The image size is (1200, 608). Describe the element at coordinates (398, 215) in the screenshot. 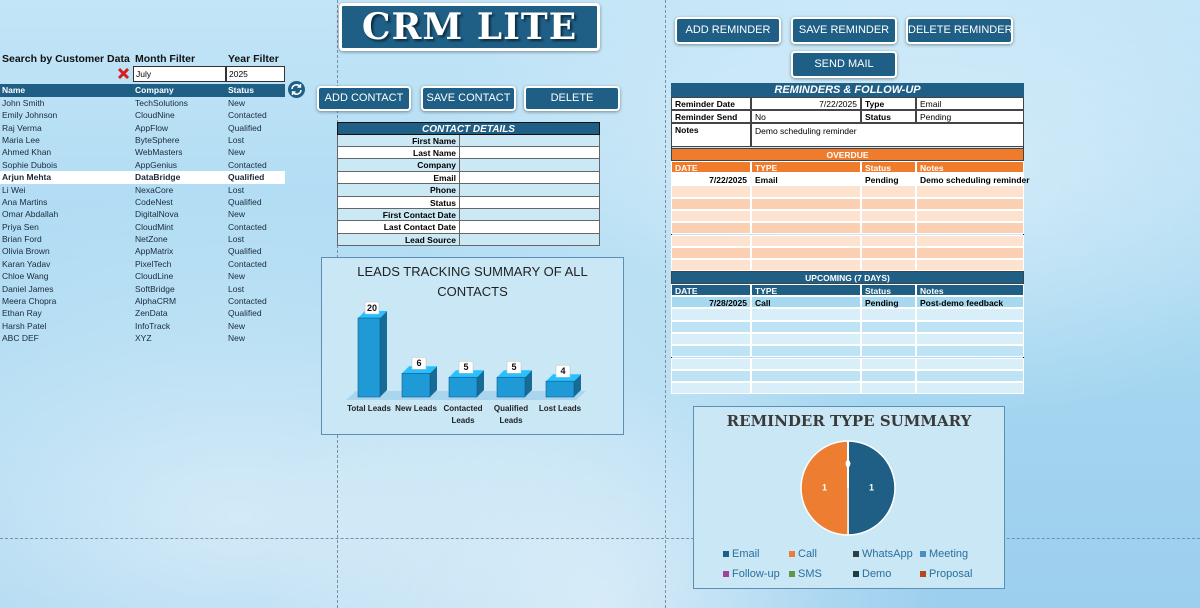

I see `field-label: First Contact Date` at that location.